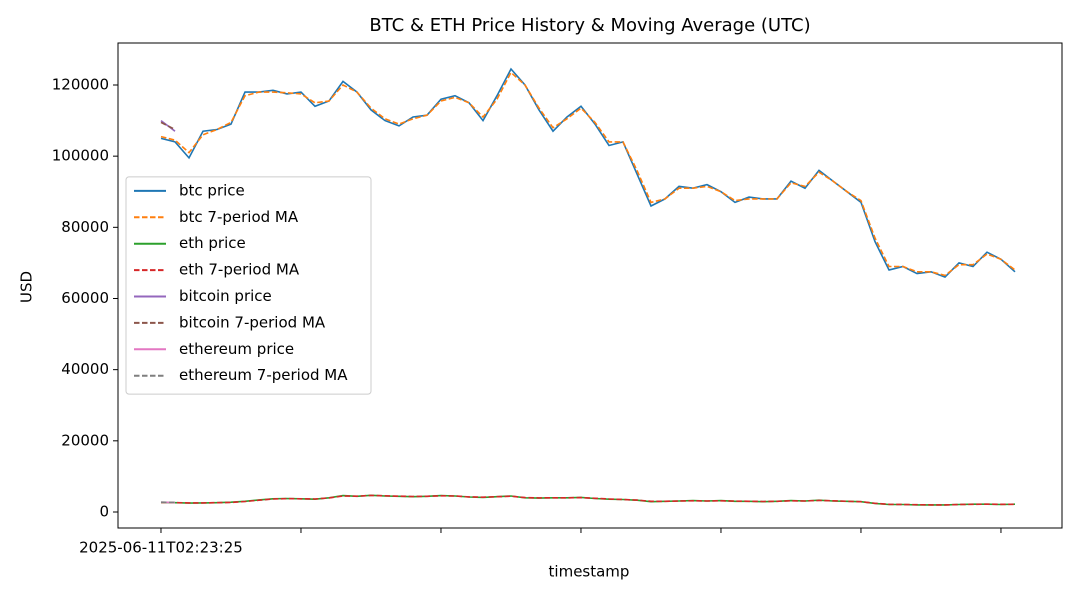 The image size is (1080, 600). What do you see at coordinates (80, 156) in the screenshot?
I see `y-tick-label: 100000` at bounding box center [80, 156].